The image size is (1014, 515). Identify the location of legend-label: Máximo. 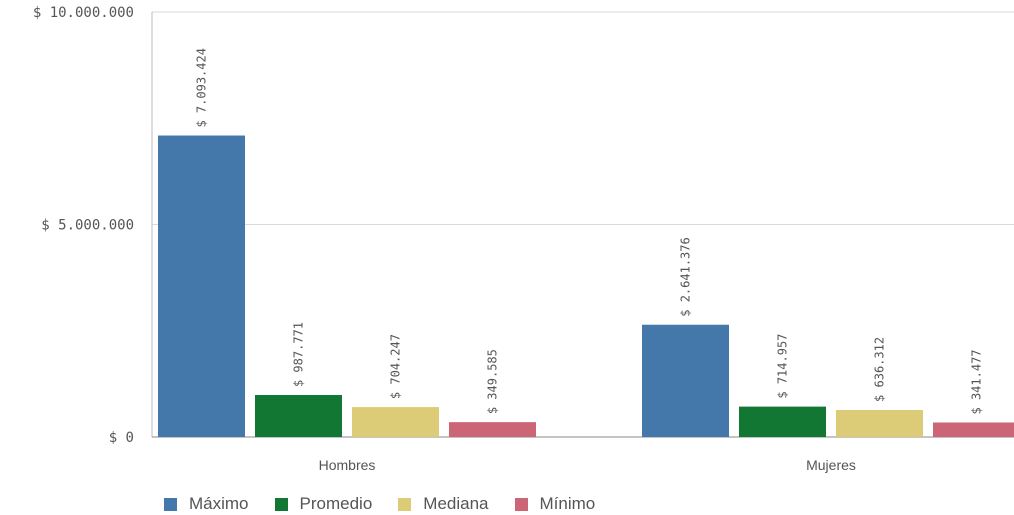
(219, 503).